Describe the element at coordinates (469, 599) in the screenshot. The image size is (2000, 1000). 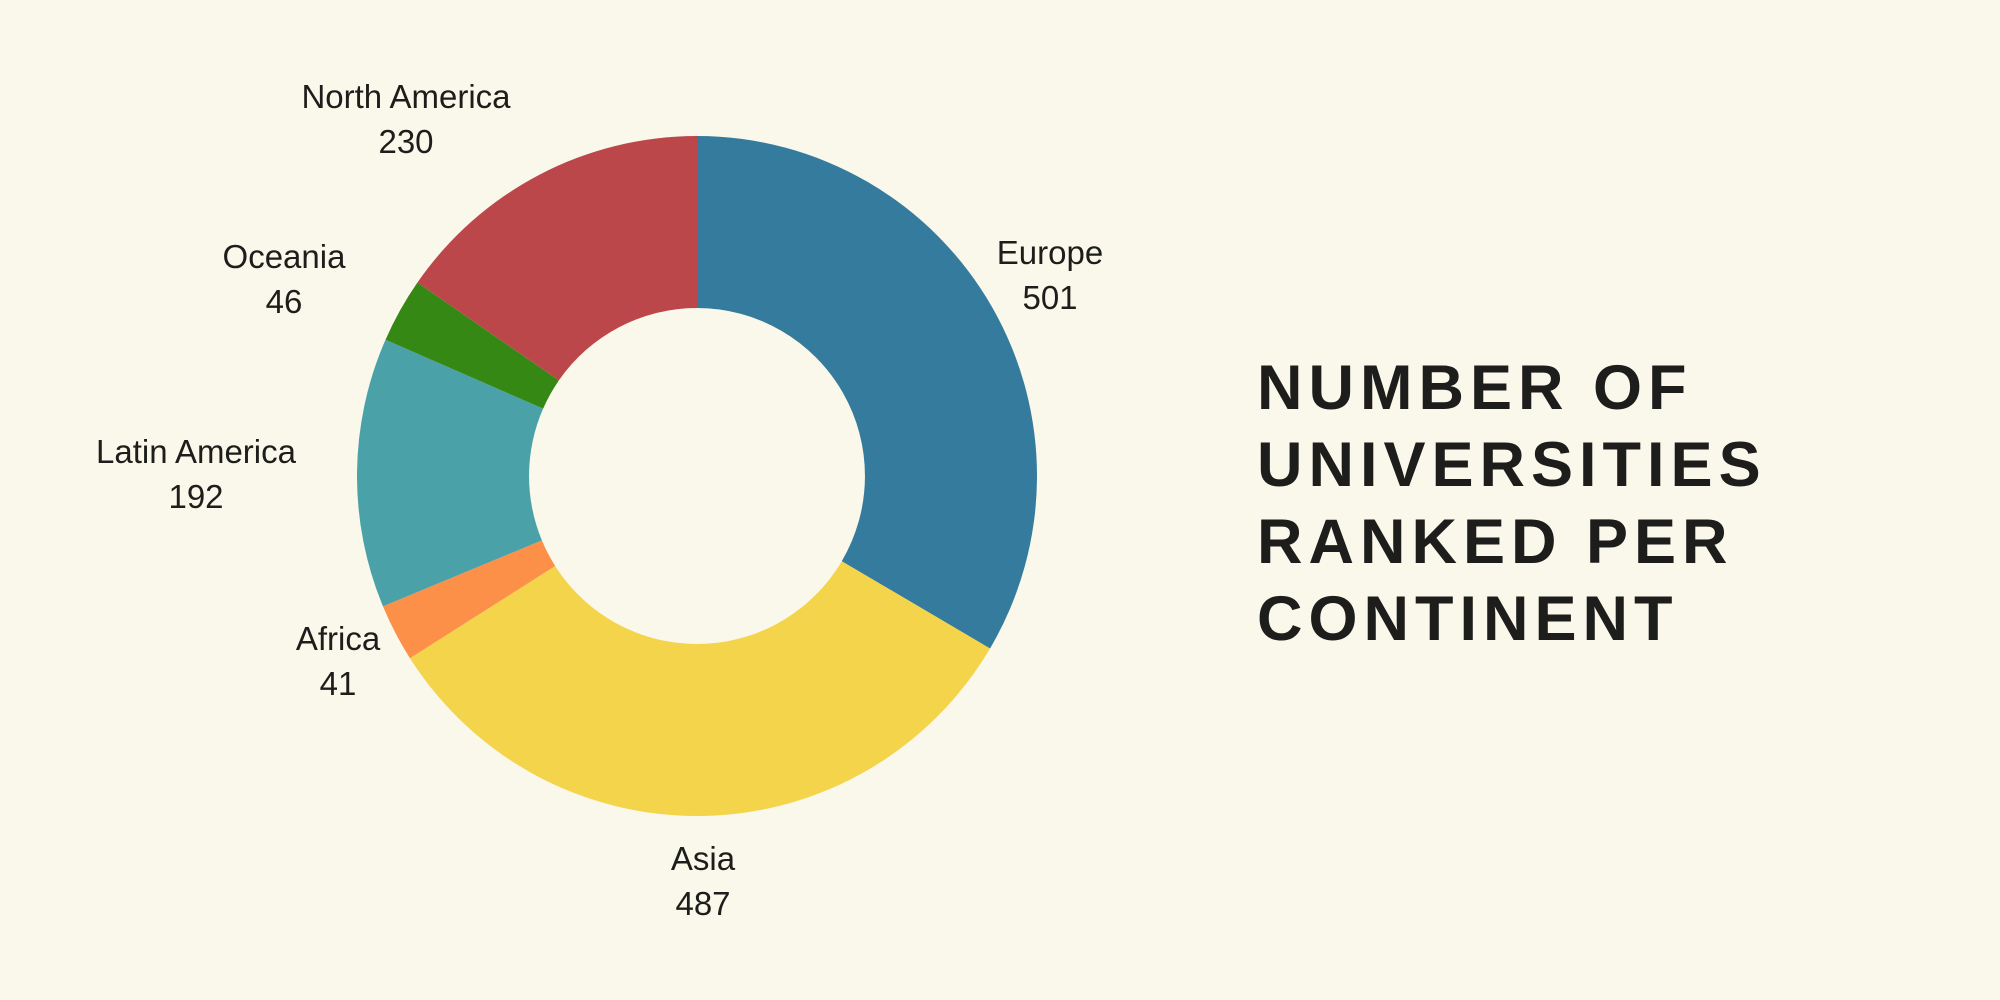
I see `donut-slice-africa` at that location.